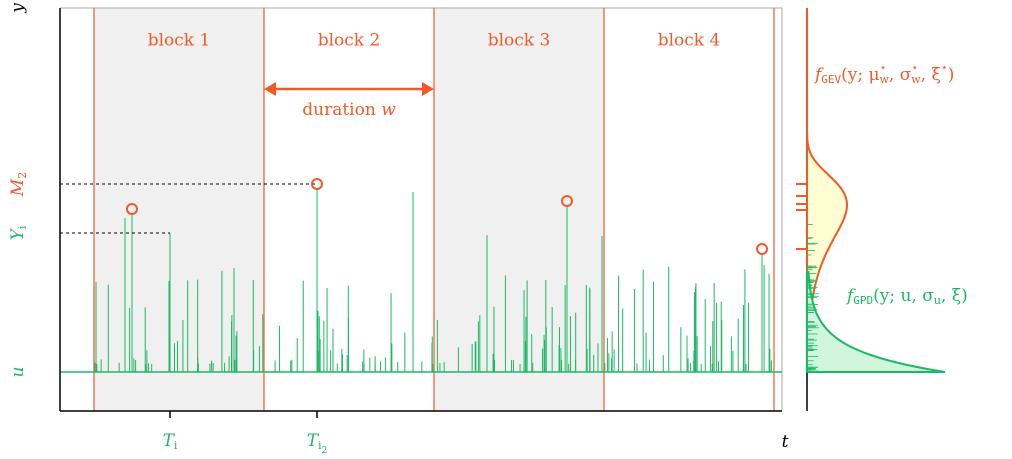  I want to click on gpd-label: fGPD(y; u, σu, ξ), so click(906, 297).